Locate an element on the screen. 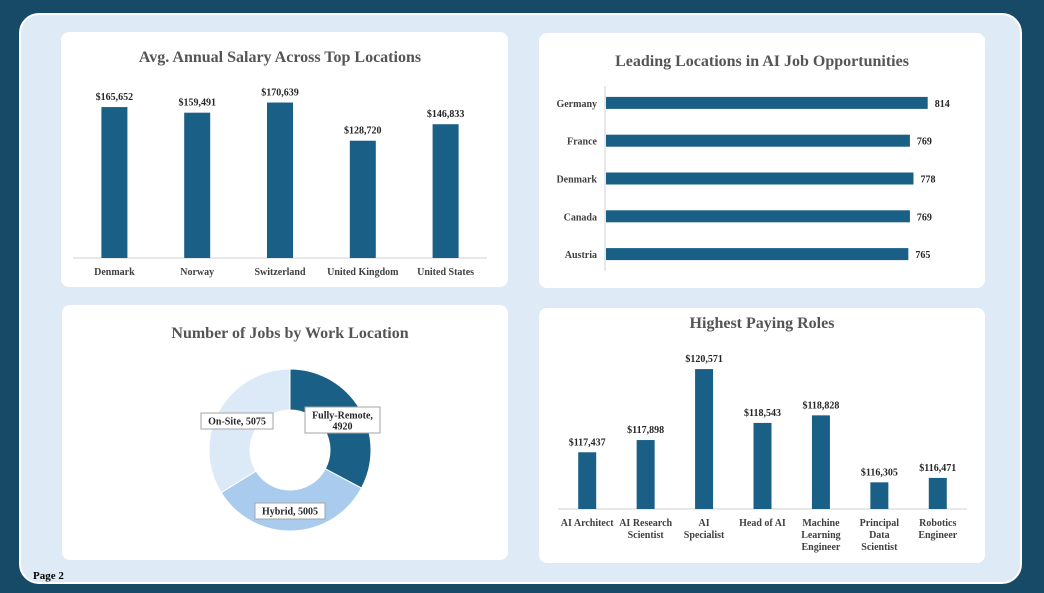  data-label: 814 is located at coordinates (942, 104).